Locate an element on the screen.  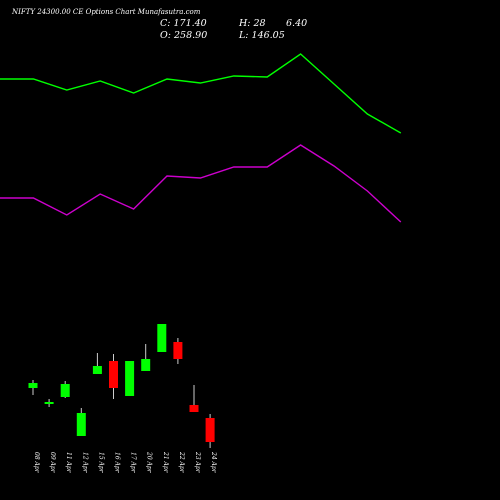
x-tick-label: 23 Apr is located at coordinates (197, 462).